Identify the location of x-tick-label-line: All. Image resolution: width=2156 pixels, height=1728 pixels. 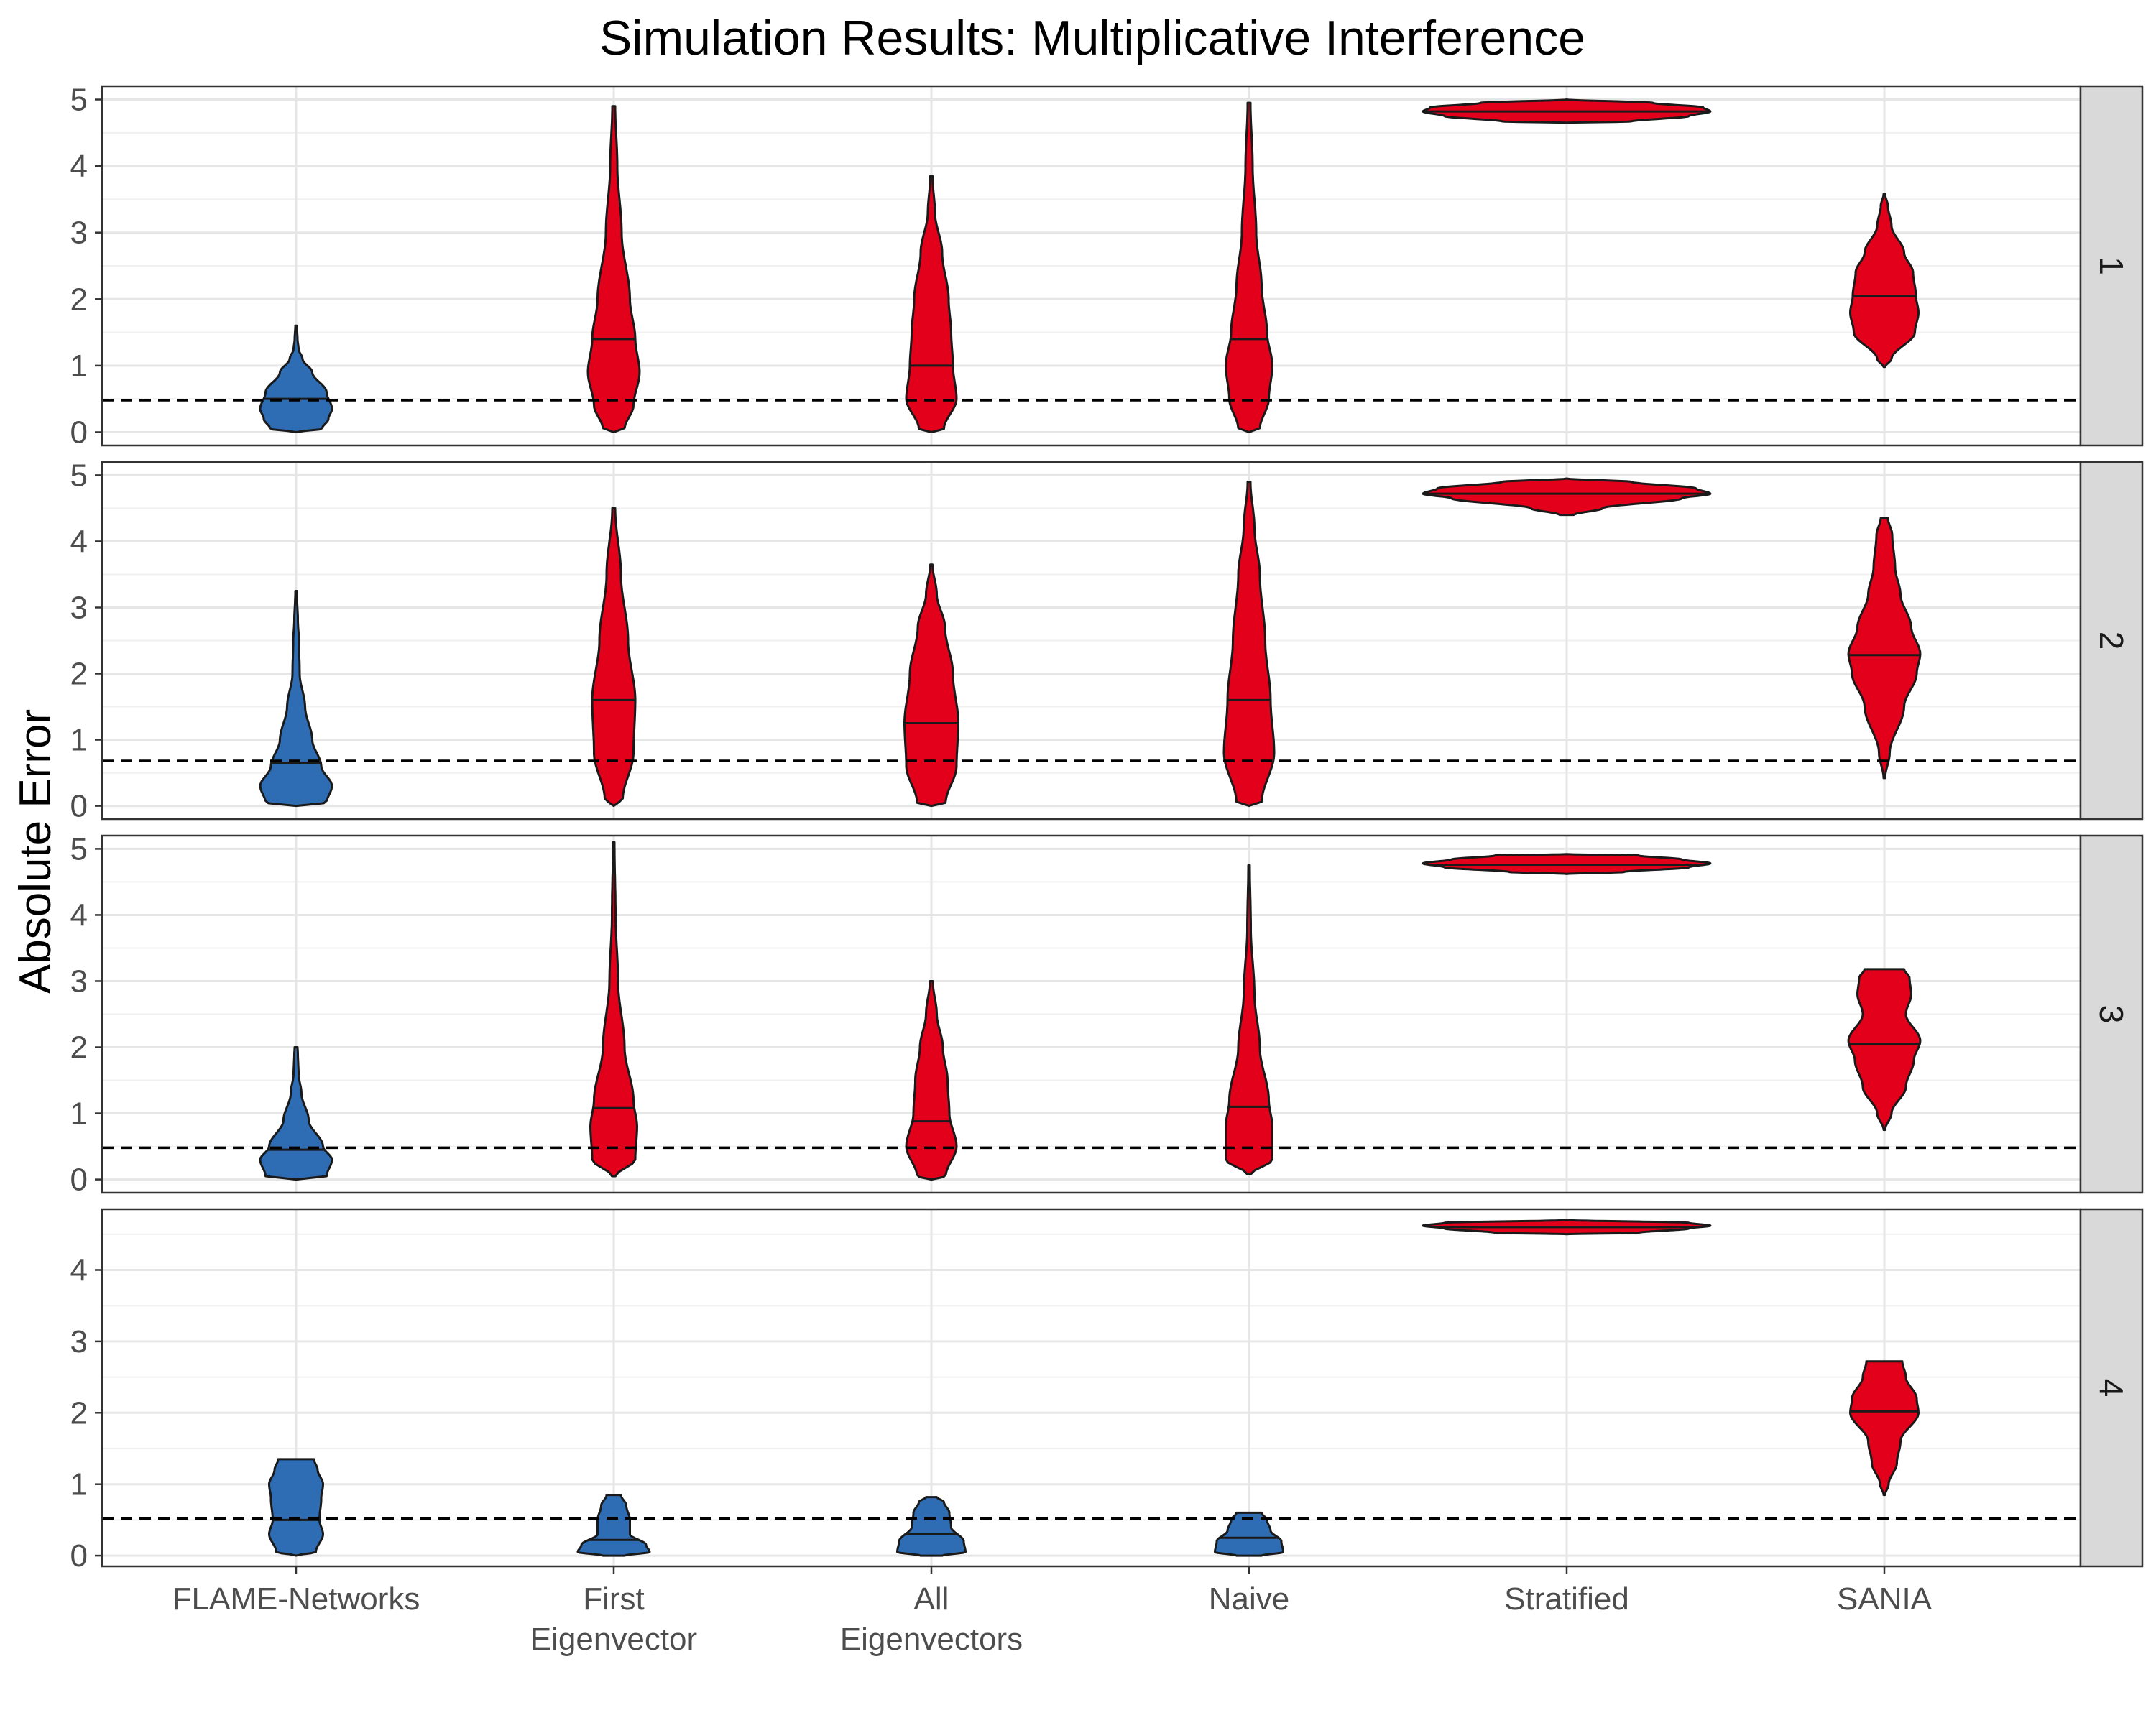
(931, 1599).